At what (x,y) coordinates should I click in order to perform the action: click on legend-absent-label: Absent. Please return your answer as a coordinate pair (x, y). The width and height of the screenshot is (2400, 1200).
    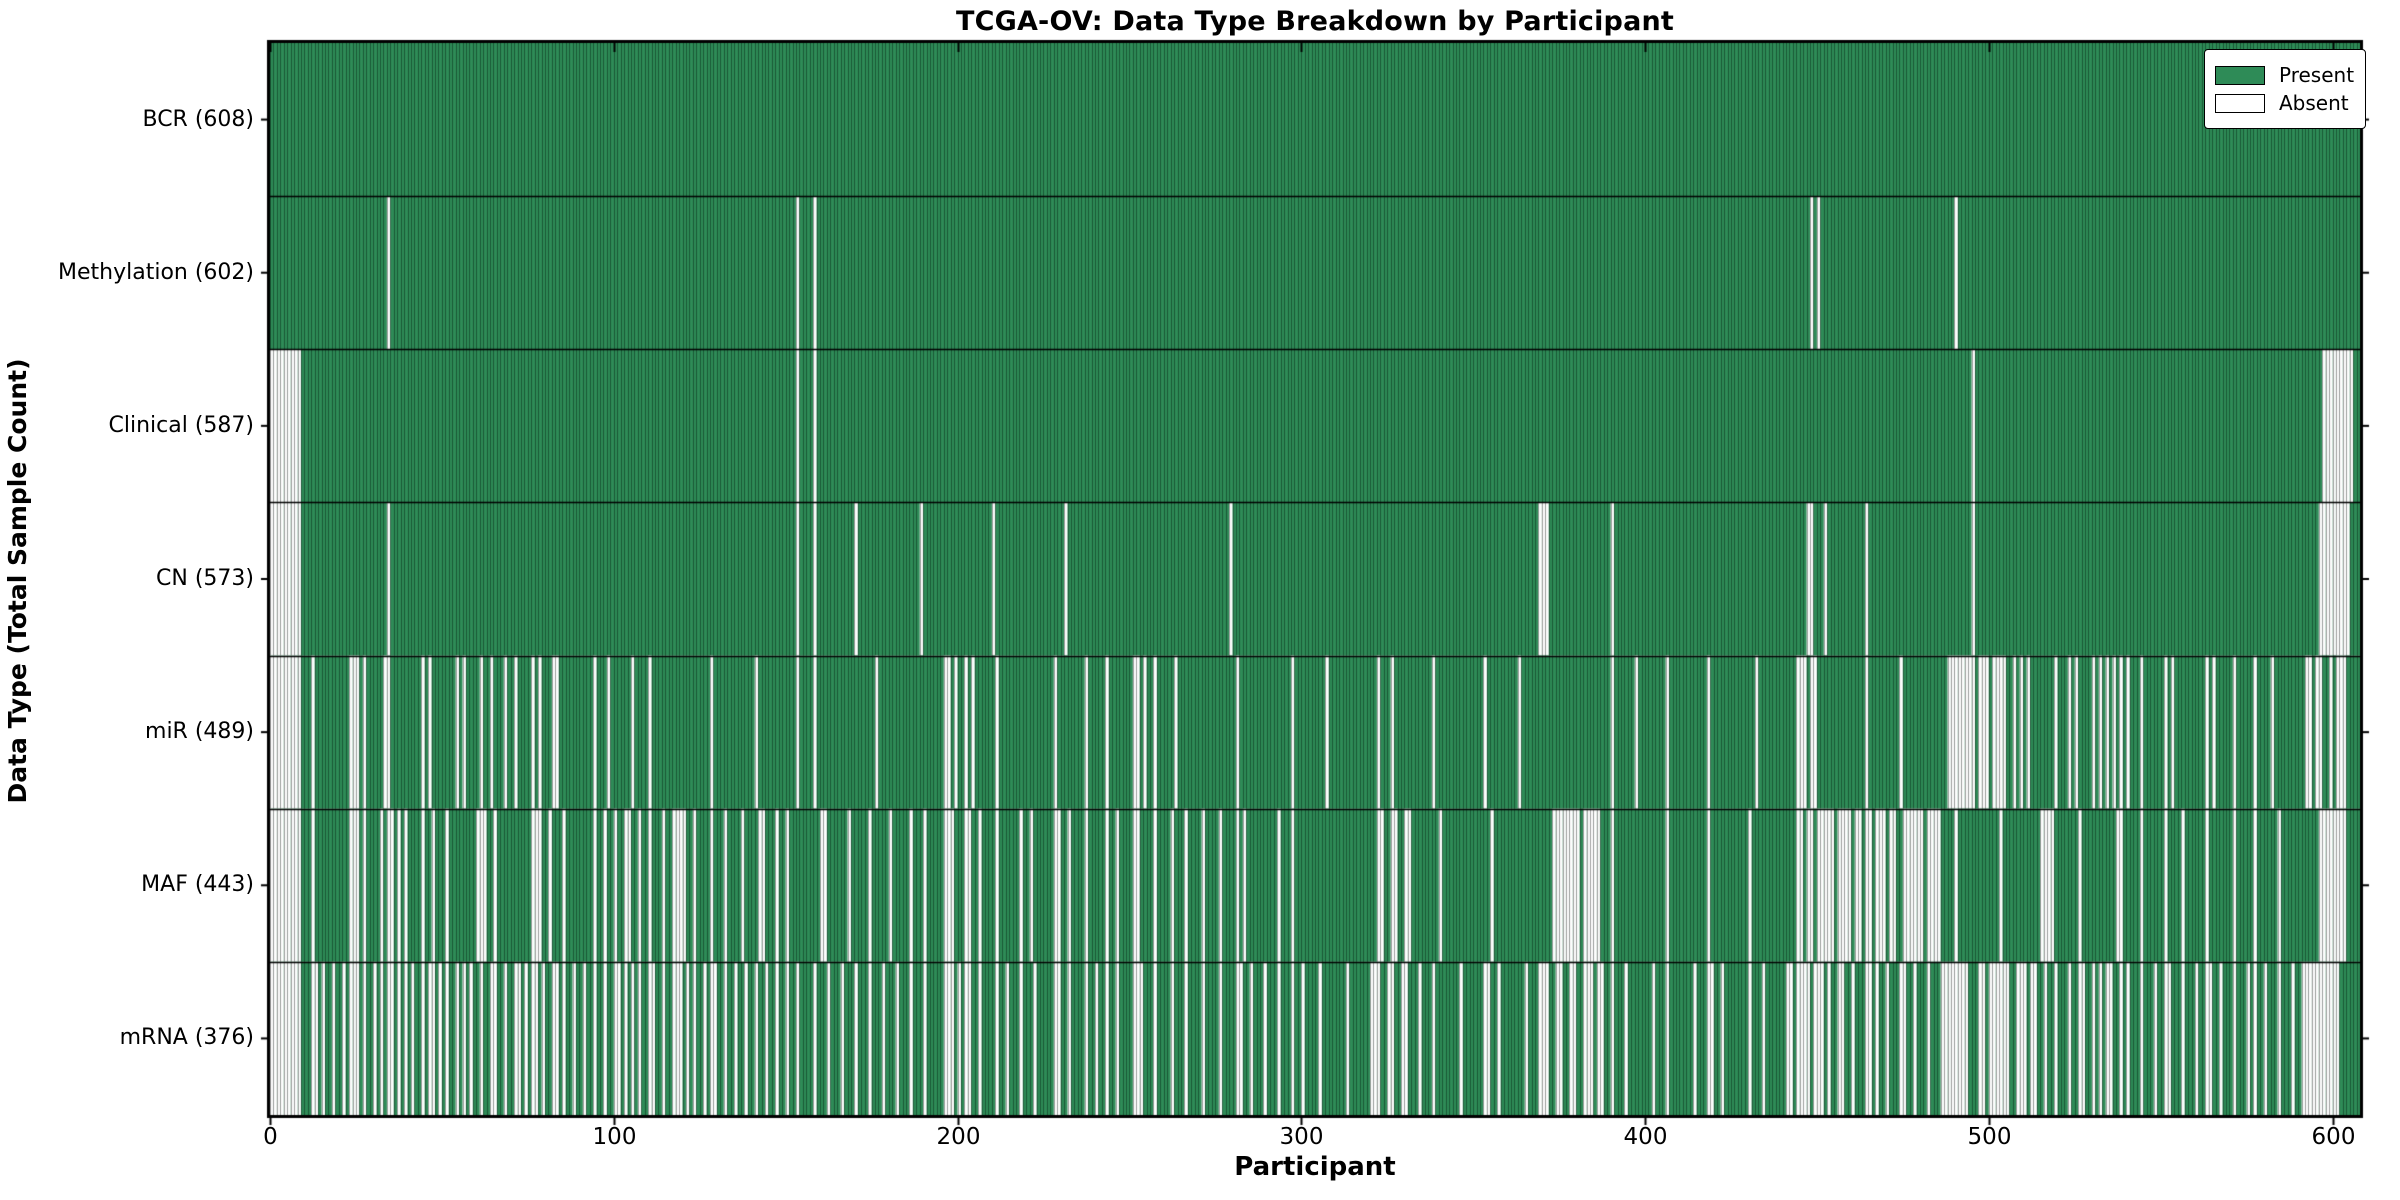
    Looking at the image, I should click on (2314, 103).